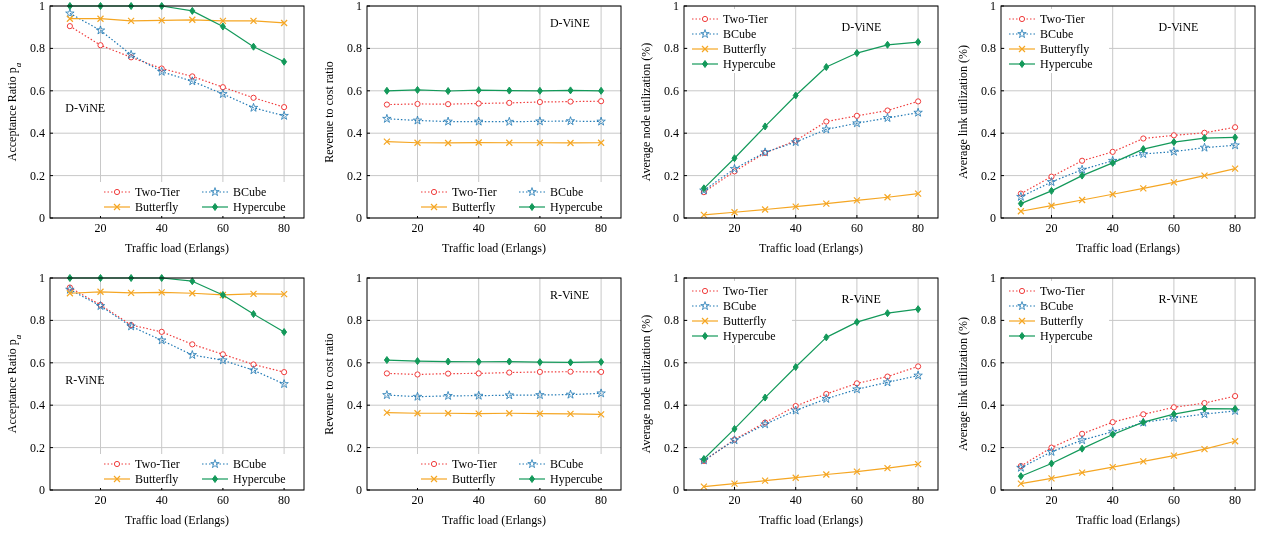 This screenshot has width=1269, height=537. Describe the element at coordinates (329, 384) in the screenshot. I see `y-axis-title: Revenue to cost ratio` at that location.